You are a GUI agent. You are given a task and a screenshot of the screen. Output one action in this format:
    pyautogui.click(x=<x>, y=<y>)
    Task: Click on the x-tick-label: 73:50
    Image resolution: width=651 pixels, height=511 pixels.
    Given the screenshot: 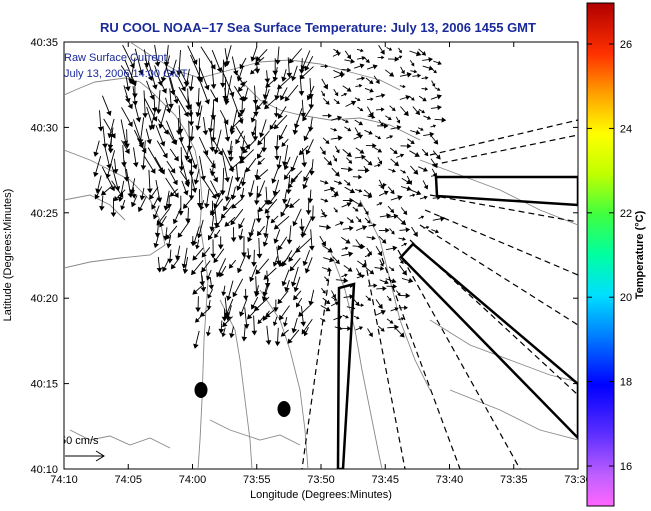 What is the action you would take?
    pyautogui.click(x=321, y=480)
    